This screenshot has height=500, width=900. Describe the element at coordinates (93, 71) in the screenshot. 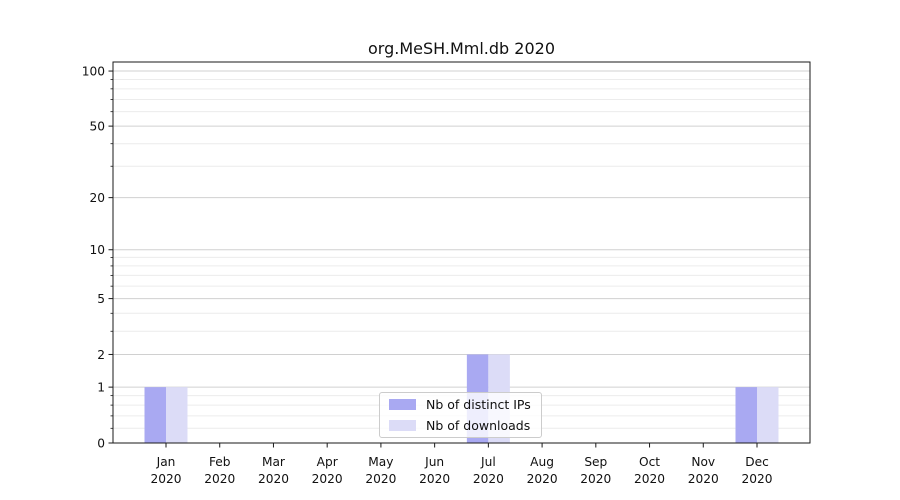

I see `y-tick-label: 100` at that location.